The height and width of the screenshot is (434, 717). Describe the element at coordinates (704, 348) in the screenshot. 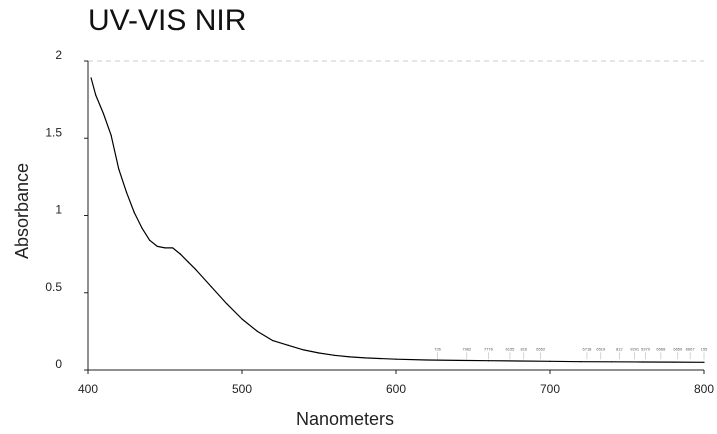

I see `peak-label: 155` at that location.